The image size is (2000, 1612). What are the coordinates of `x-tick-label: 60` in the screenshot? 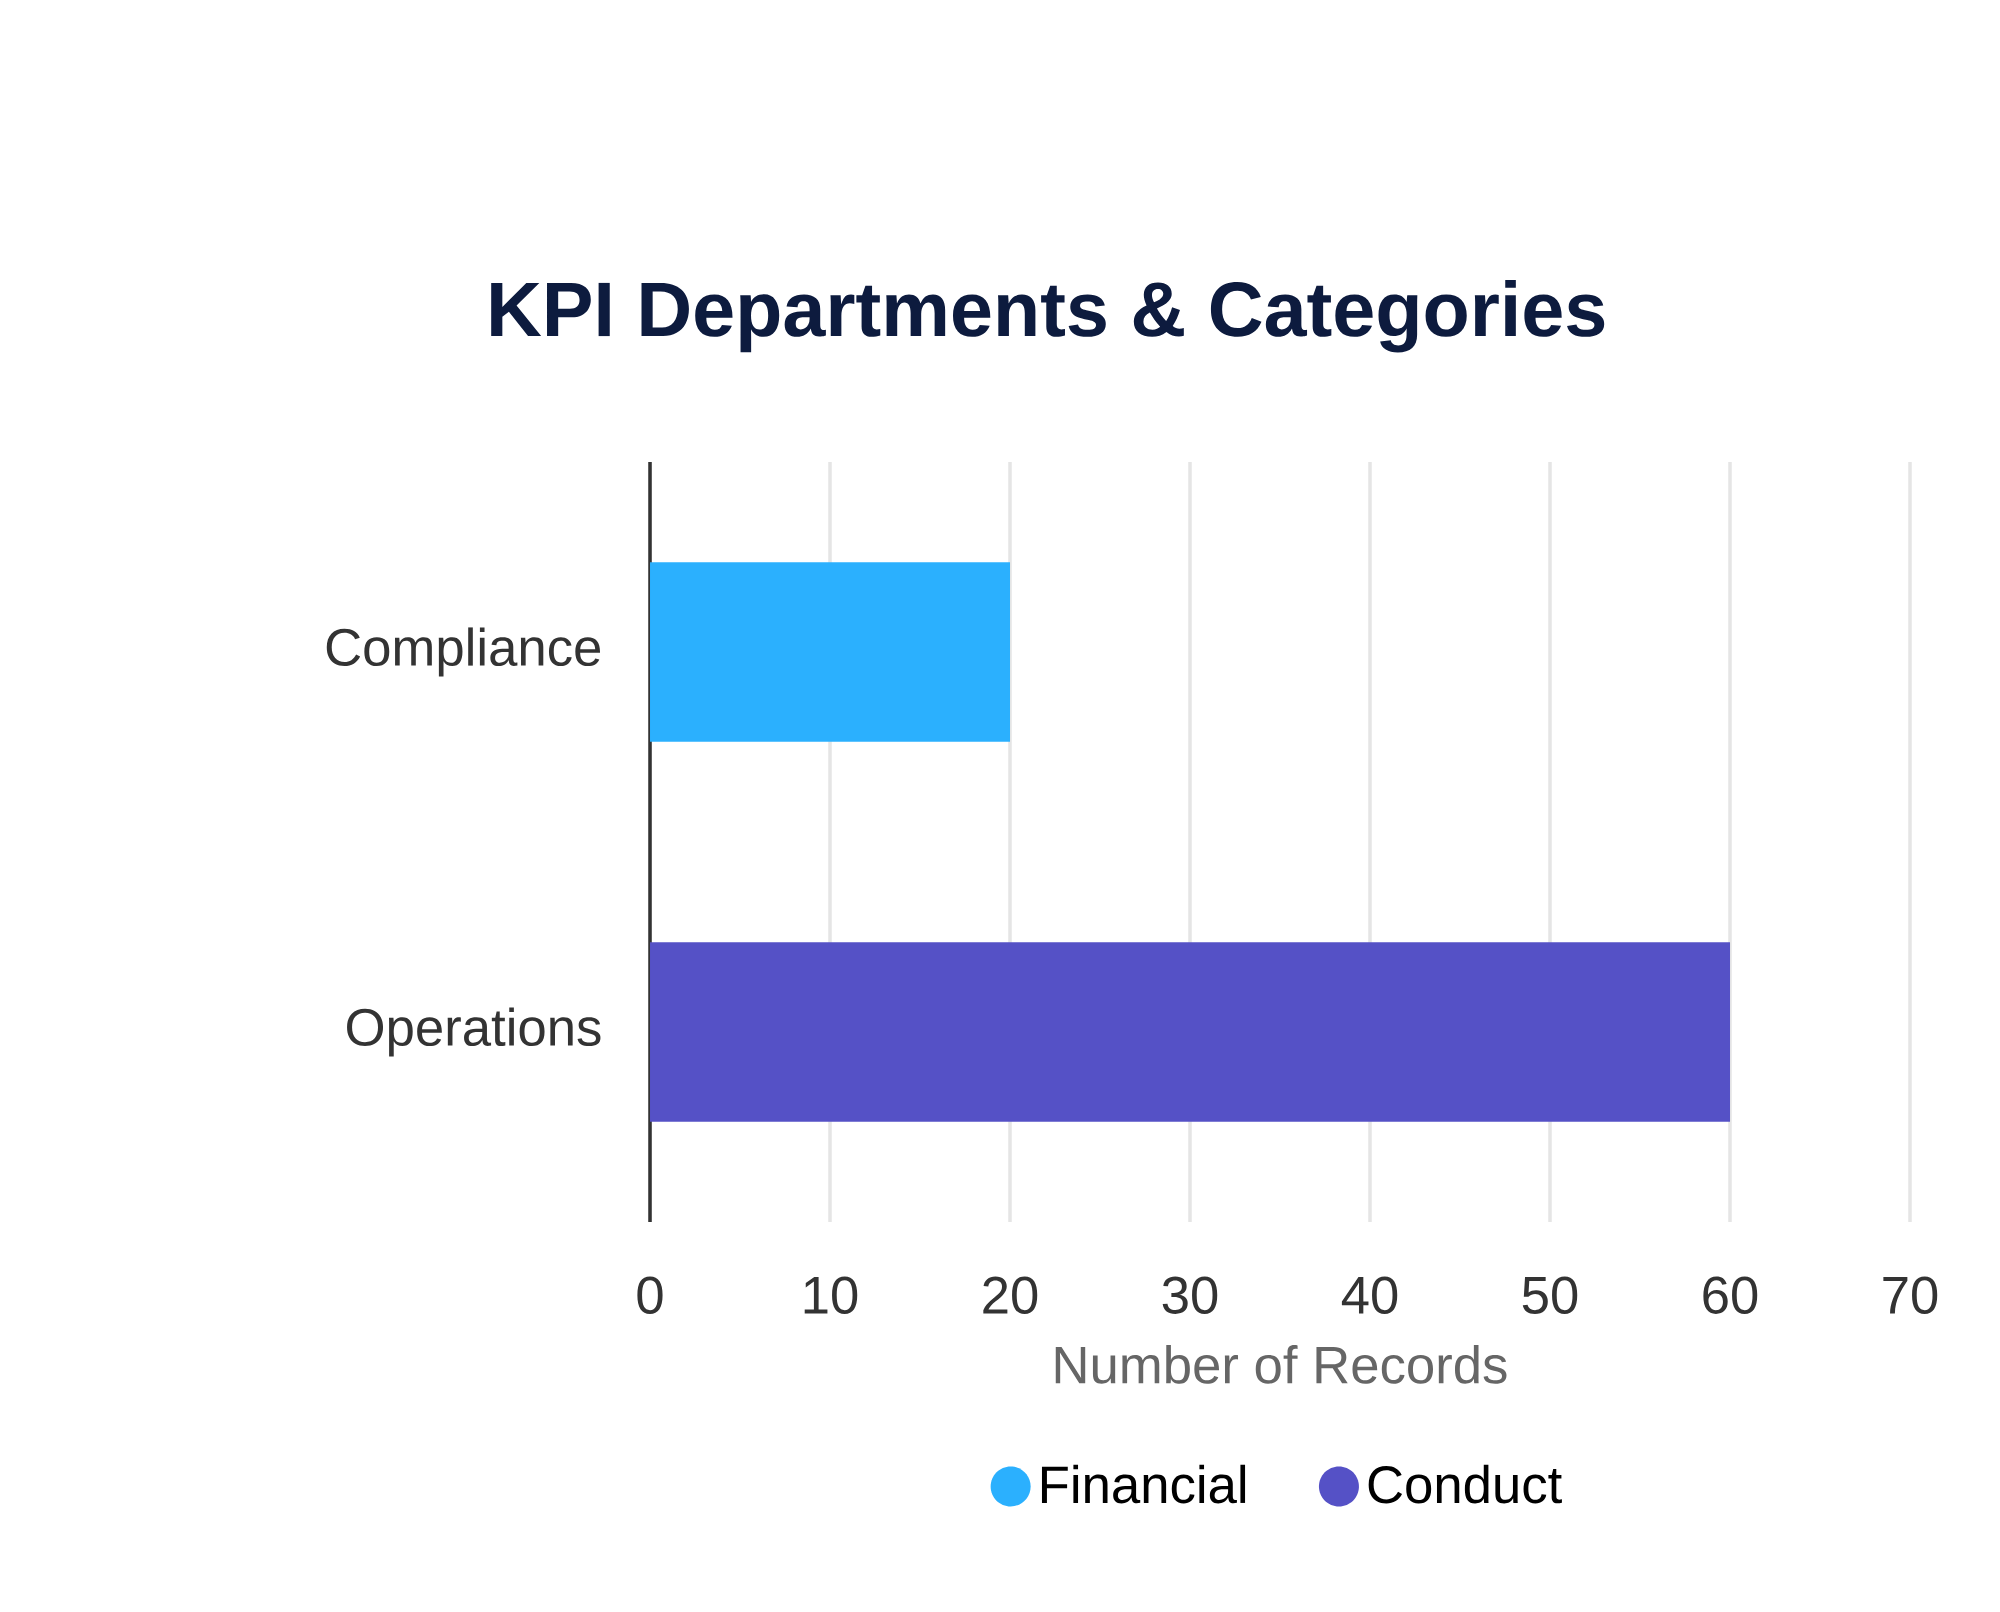 It's located at (1730, 1295).